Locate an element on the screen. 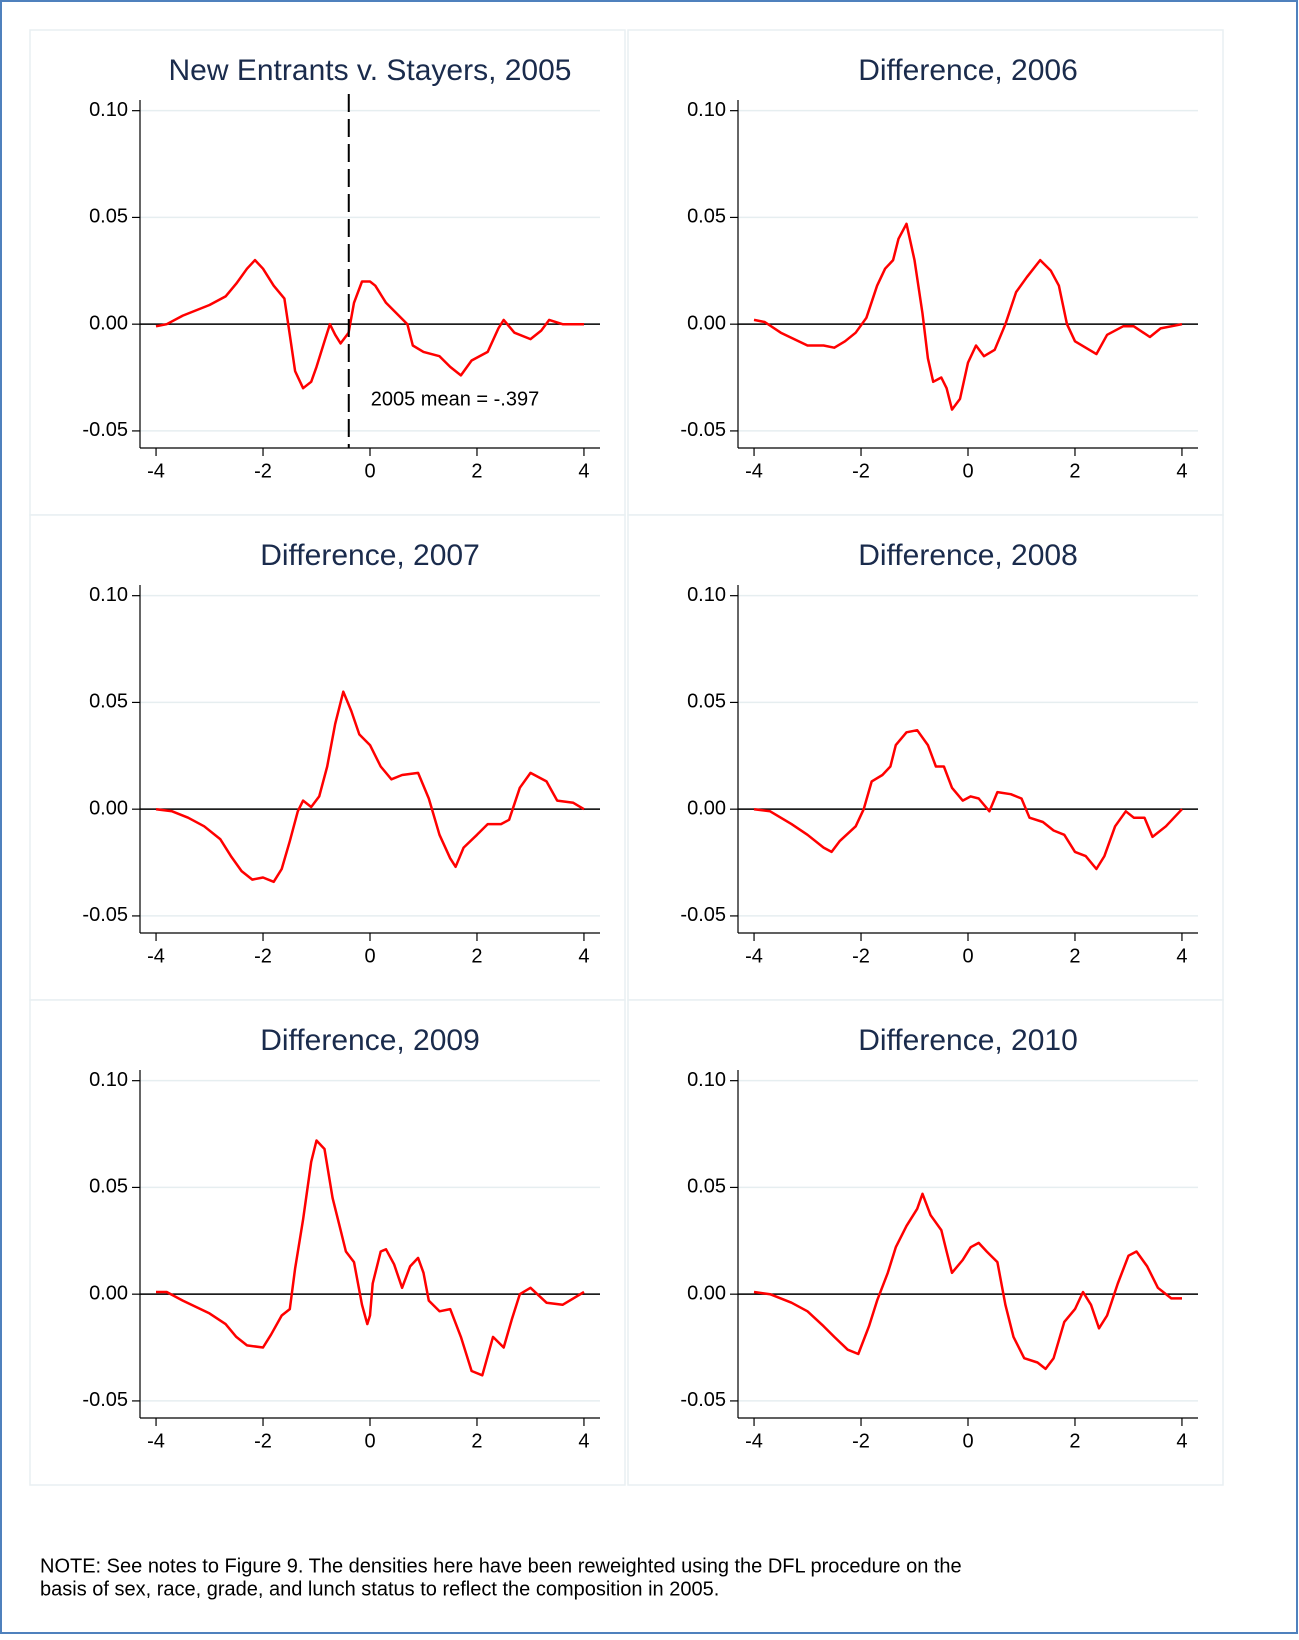 This screenshot has width=1299, height=1640. panel: Difference, 2009 0.10 0.05 0.00 -0.05 -4 -2 0 2 4 is located at coordinates (327, 1242).